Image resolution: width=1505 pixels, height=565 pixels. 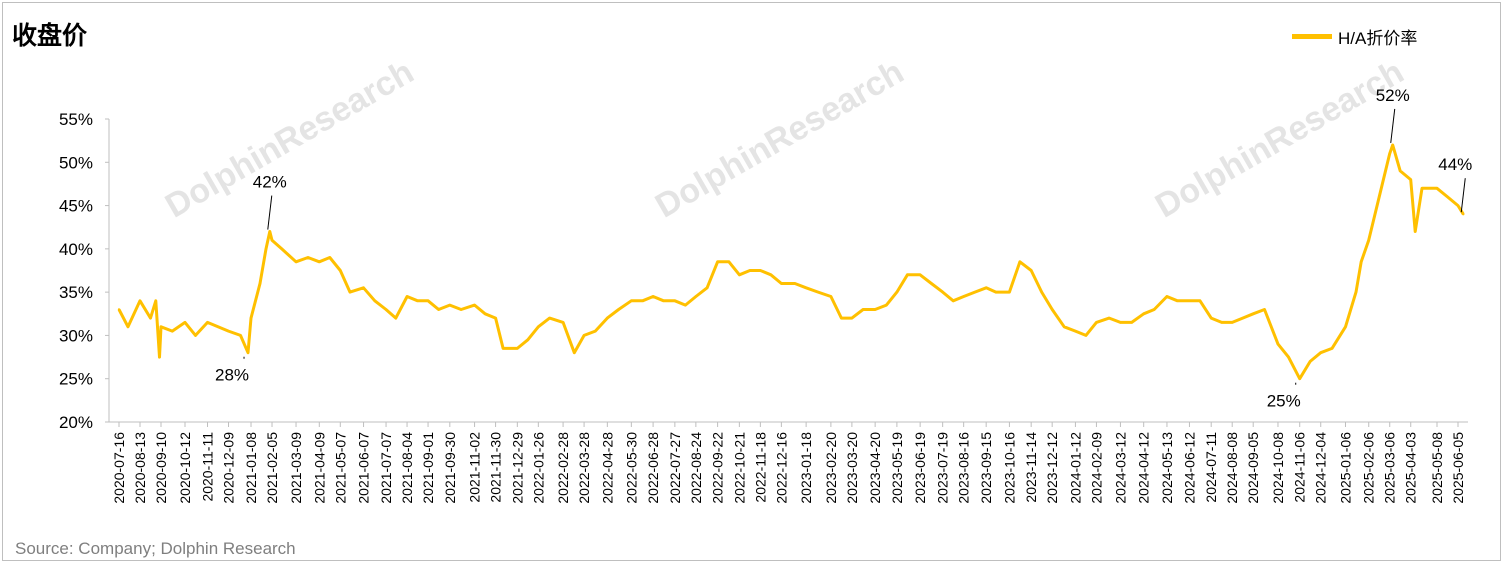 I want to click on x-tick-label: 2022-11-18, so click(x=760, y=467).